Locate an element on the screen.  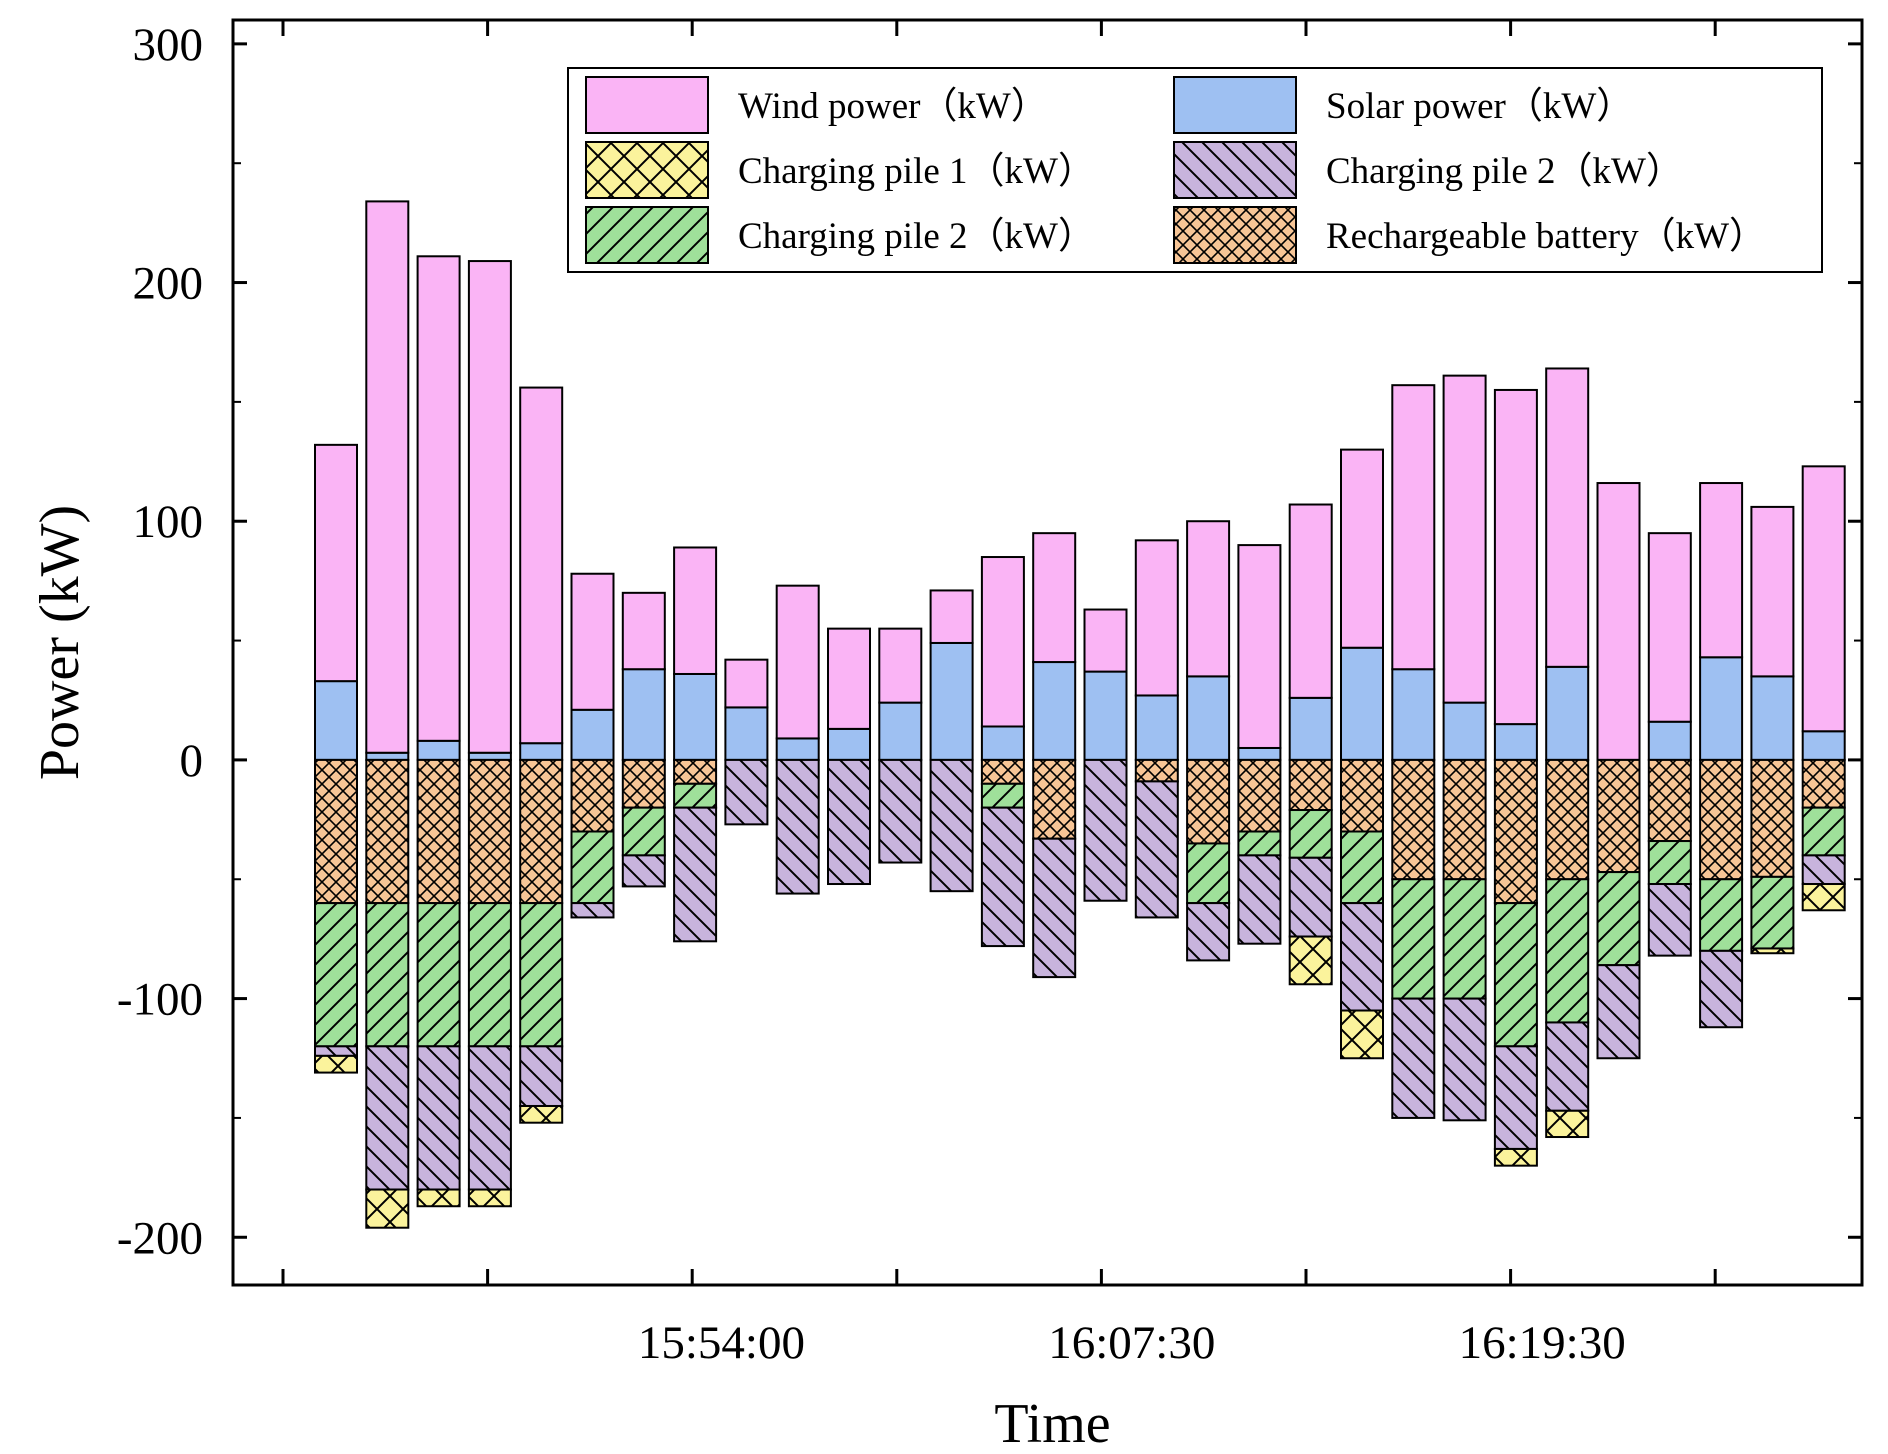
legend-label-battery: Rechargeable battery（kW） is located at coordinates (1546, 236).